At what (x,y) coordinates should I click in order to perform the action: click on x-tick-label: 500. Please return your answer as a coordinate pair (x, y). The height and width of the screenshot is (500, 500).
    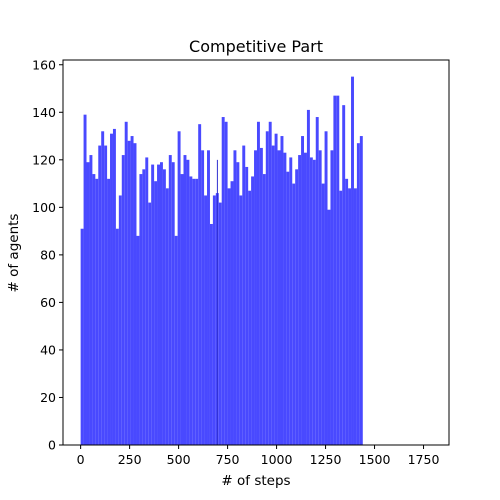
    Looking at the image, I should click on (179, 459).